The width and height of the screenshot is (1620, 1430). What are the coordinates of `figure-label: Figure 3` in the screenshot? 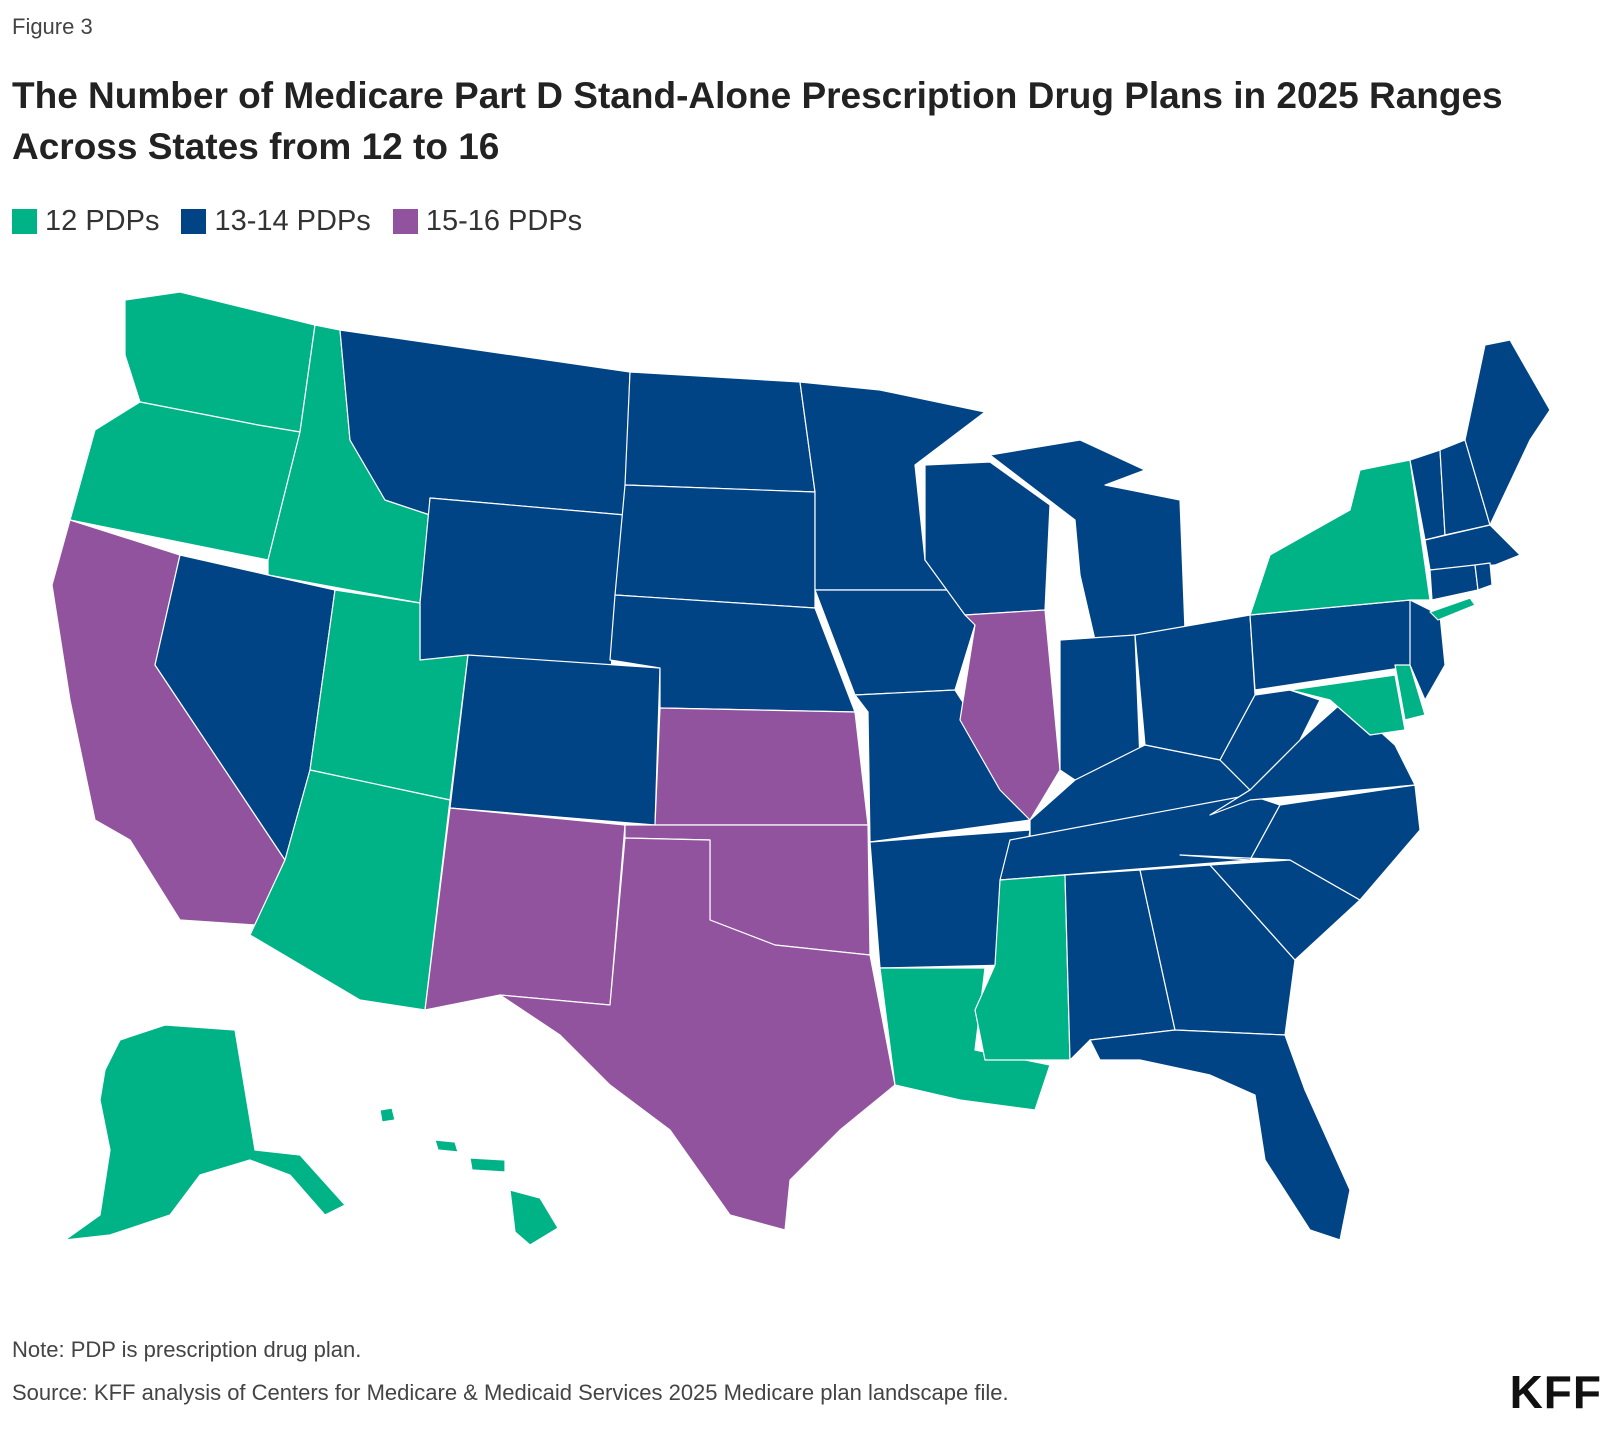 It's located at (52, 26).